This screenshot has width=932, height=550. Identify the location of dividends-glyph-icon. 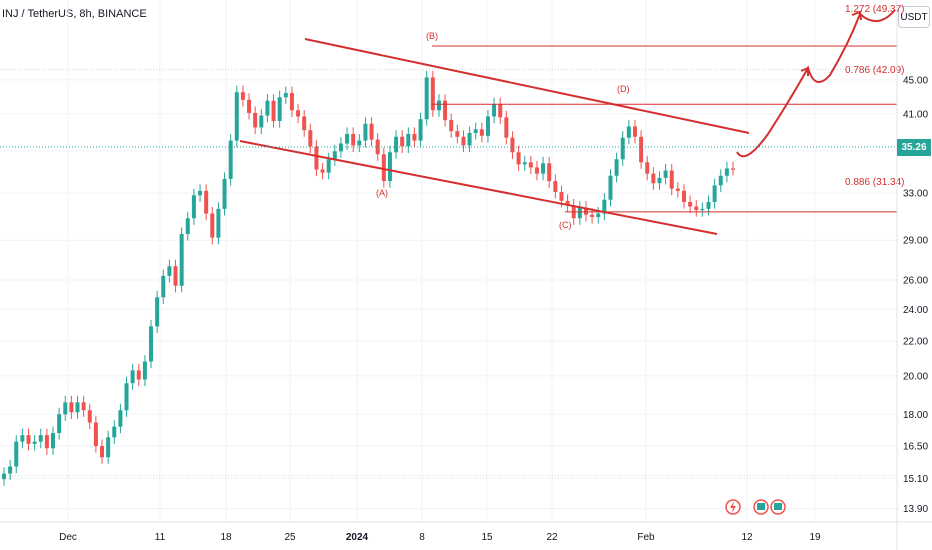
(778, 506).